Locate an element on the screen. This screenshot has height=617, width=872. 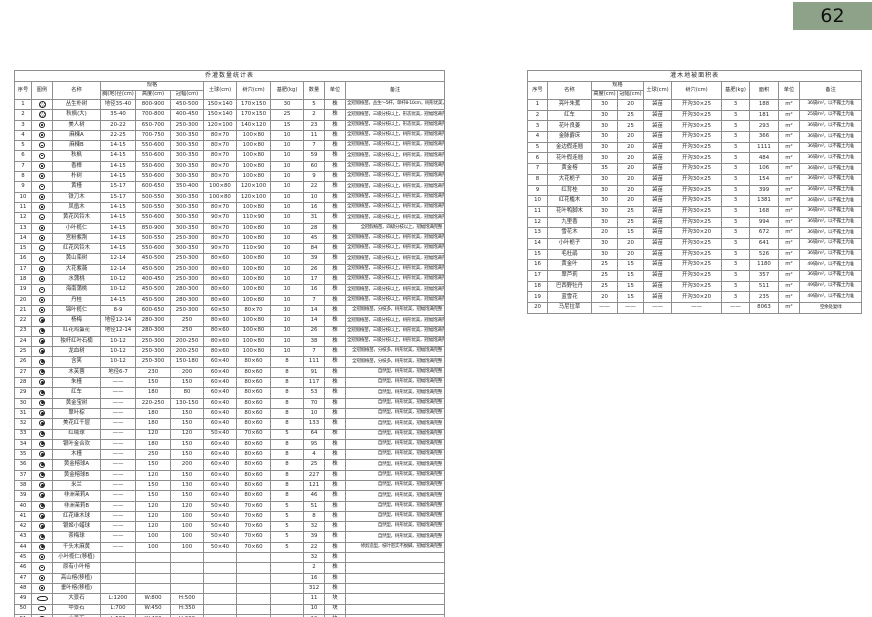
seq-cell: 45 is located at coordinates (23, 558).